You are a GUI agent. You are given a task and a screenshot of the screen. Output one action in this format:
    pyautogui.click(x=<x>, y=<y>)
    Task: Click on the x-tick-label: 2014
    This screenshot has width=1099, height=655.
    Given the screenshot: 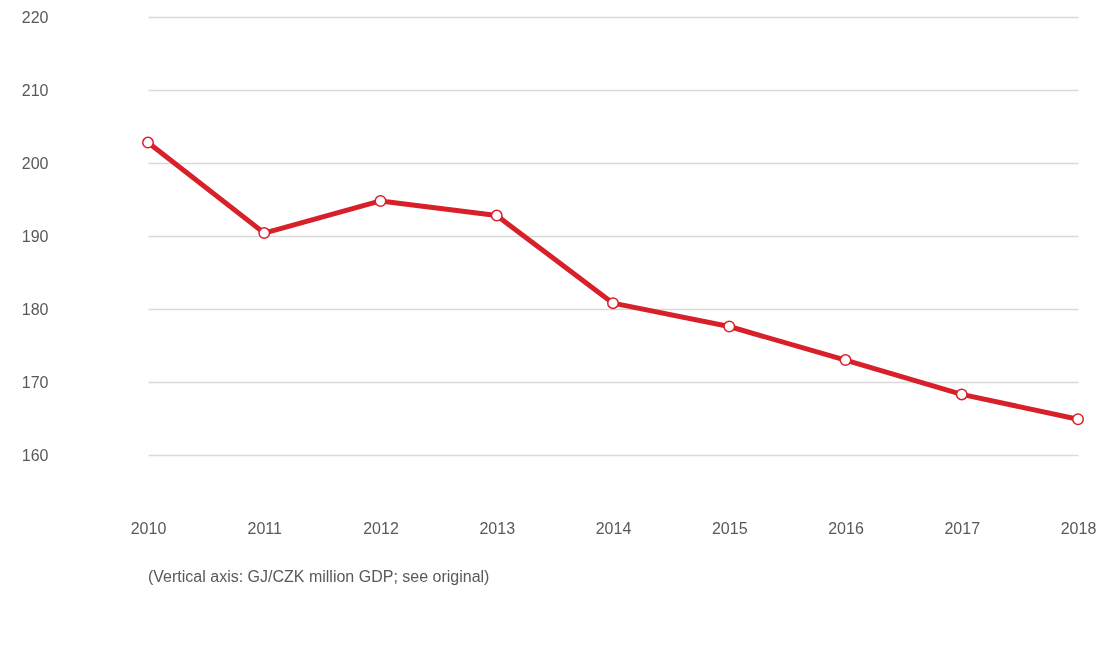 What is the action you would take?
    pyautogui.click(x=613, y=528)
    